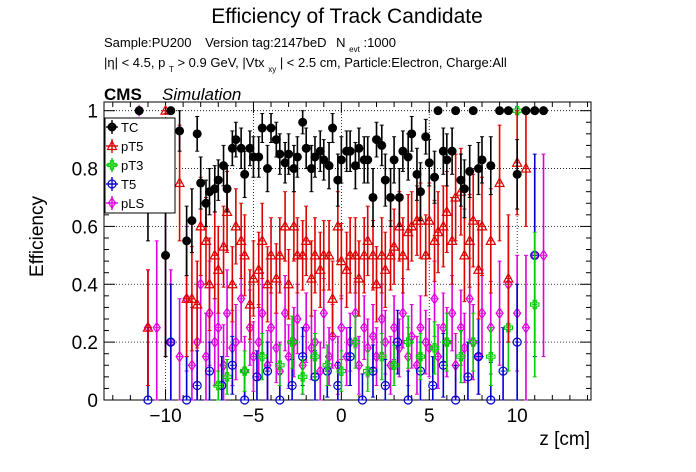  What do you see at coordinates (340, 42) in the screenshot?
I see `nevt-label: N` at bounding box center [340, 42].